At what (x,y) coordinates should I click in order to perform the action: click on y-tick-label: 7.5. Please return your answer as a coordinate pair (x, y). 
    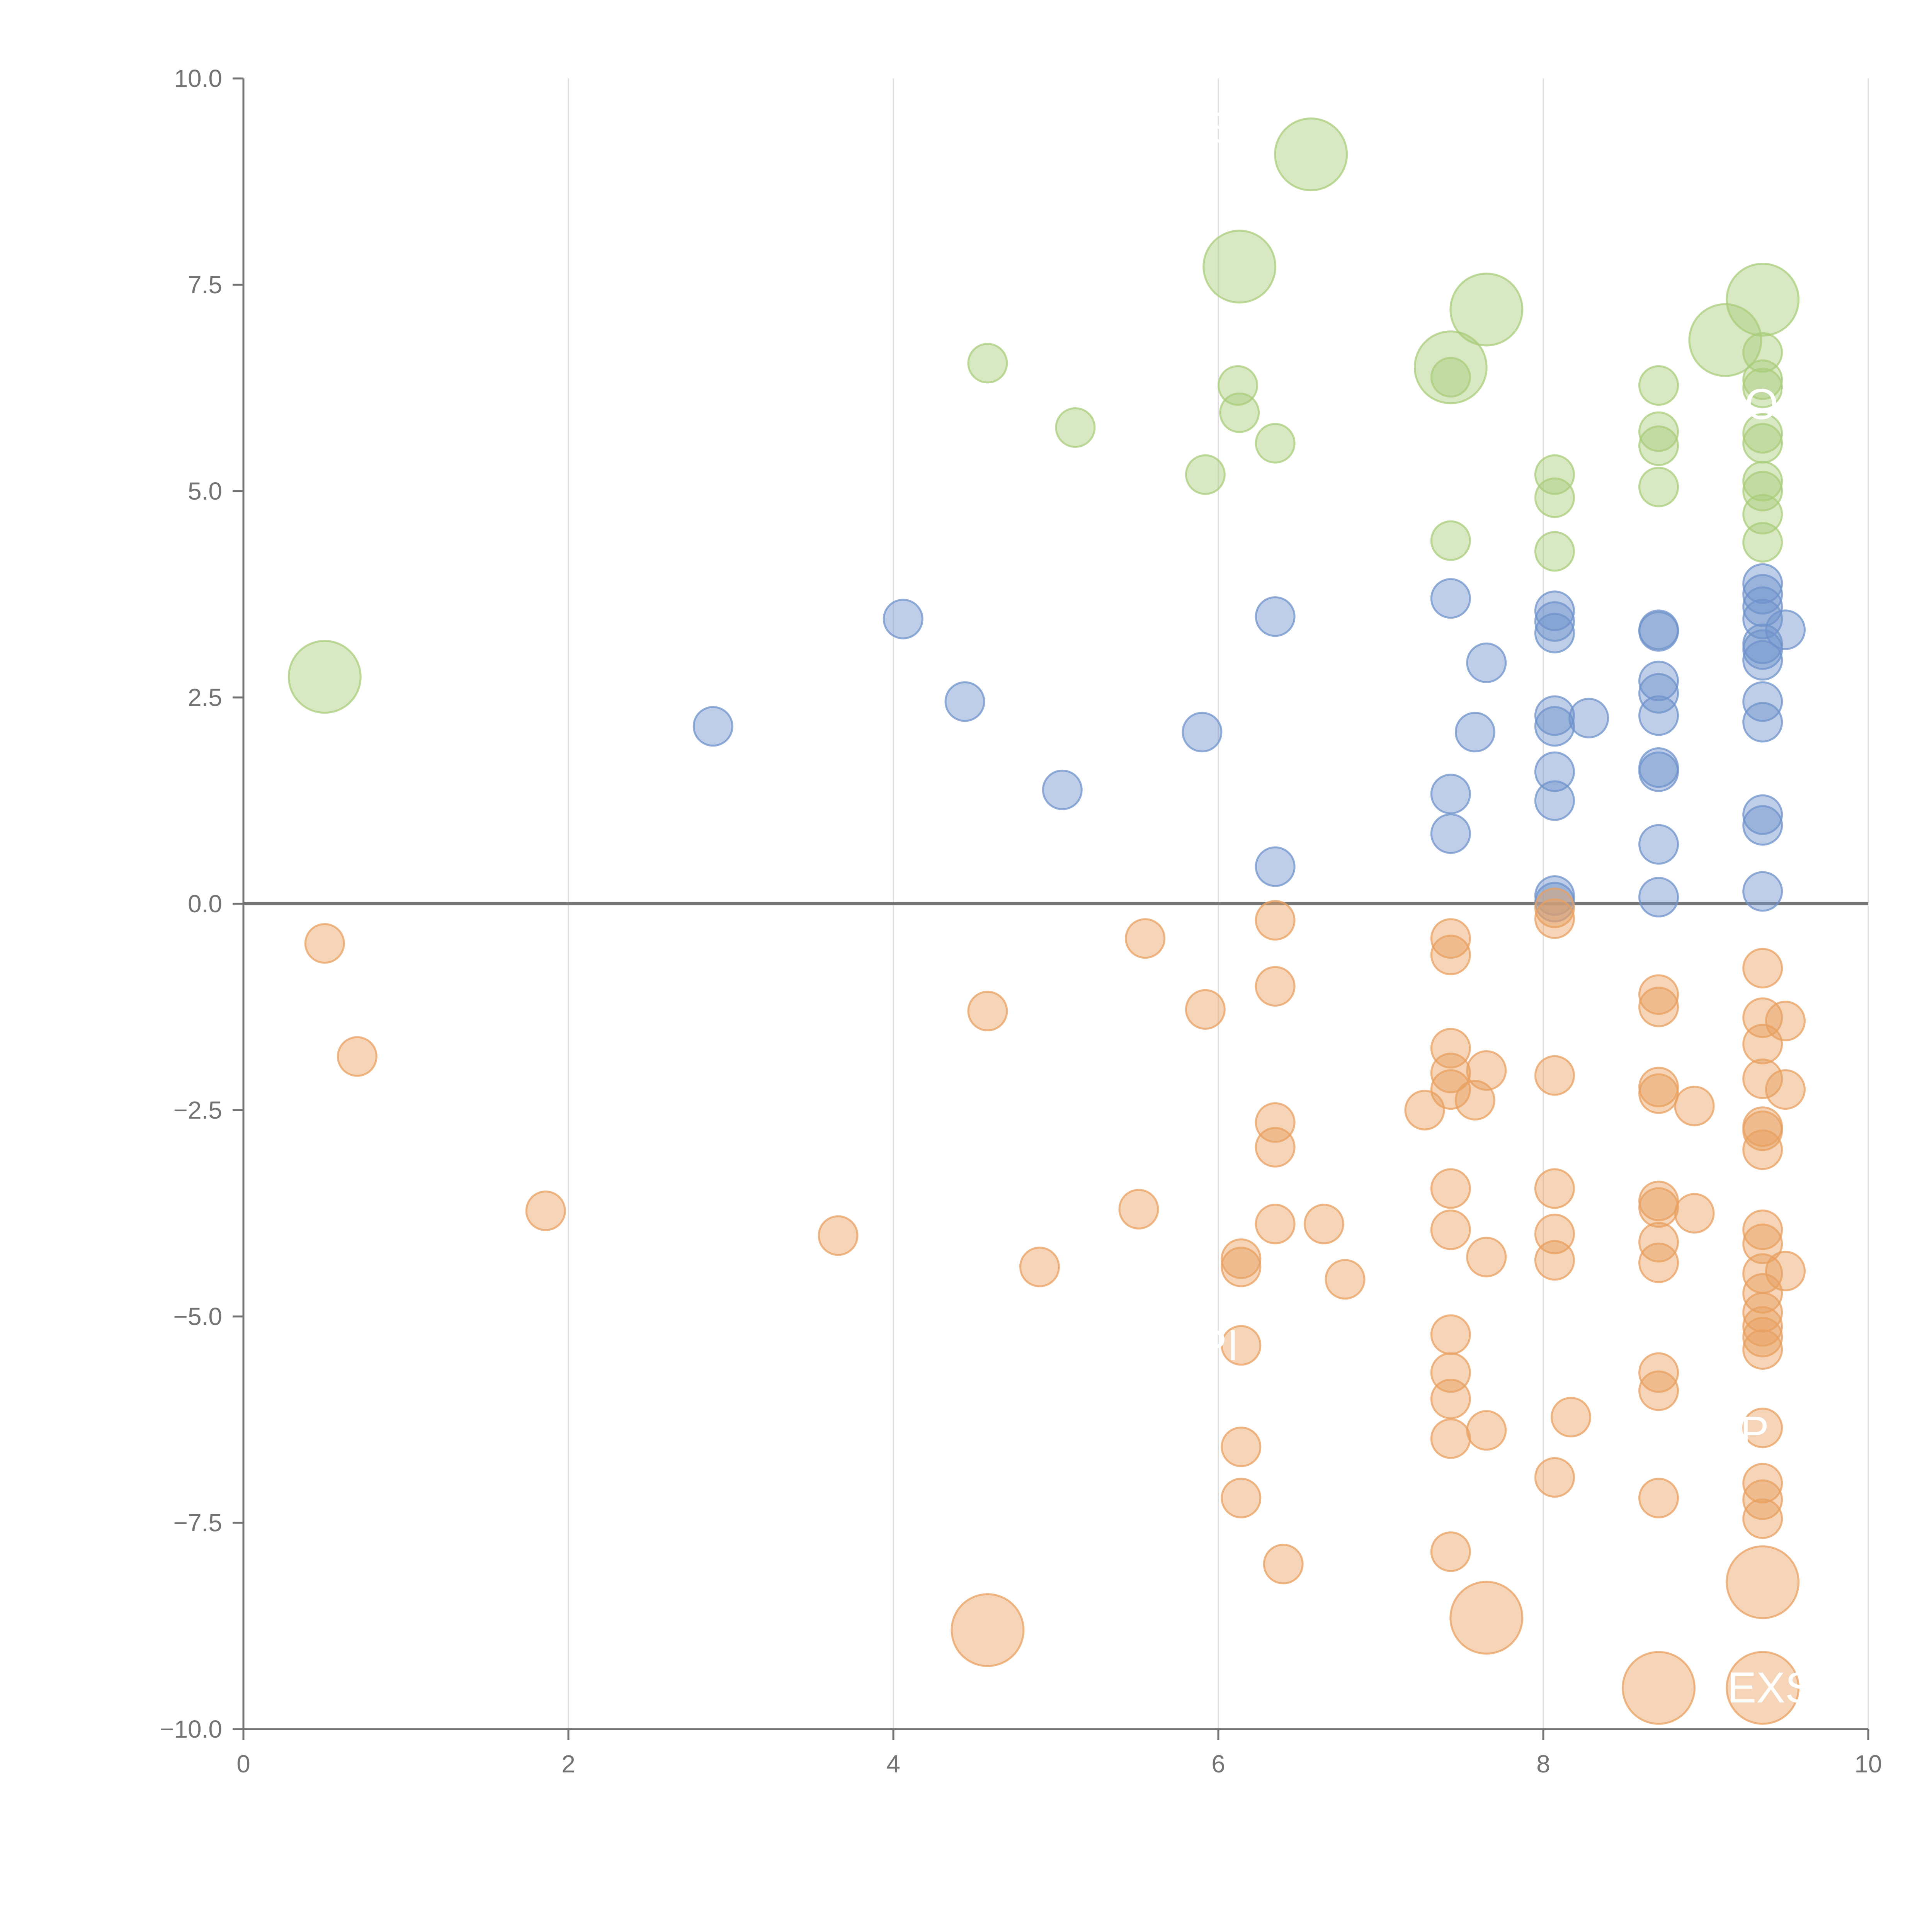
    Looking at the image, I should click on (205, 285).